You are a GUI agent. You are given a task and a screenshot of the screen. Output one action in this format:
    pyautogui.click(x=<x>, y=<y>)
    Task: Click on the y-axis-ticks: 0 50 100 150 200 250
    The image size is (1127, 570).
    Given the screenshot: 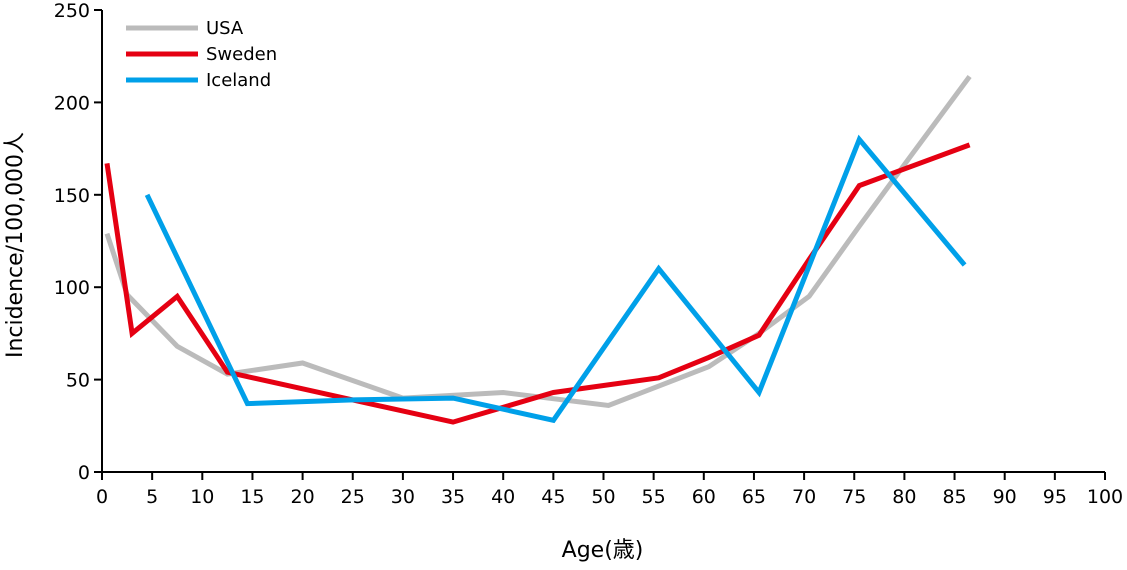 What is the action you would take?
    pyautogui.click(x=78, y=242)
    